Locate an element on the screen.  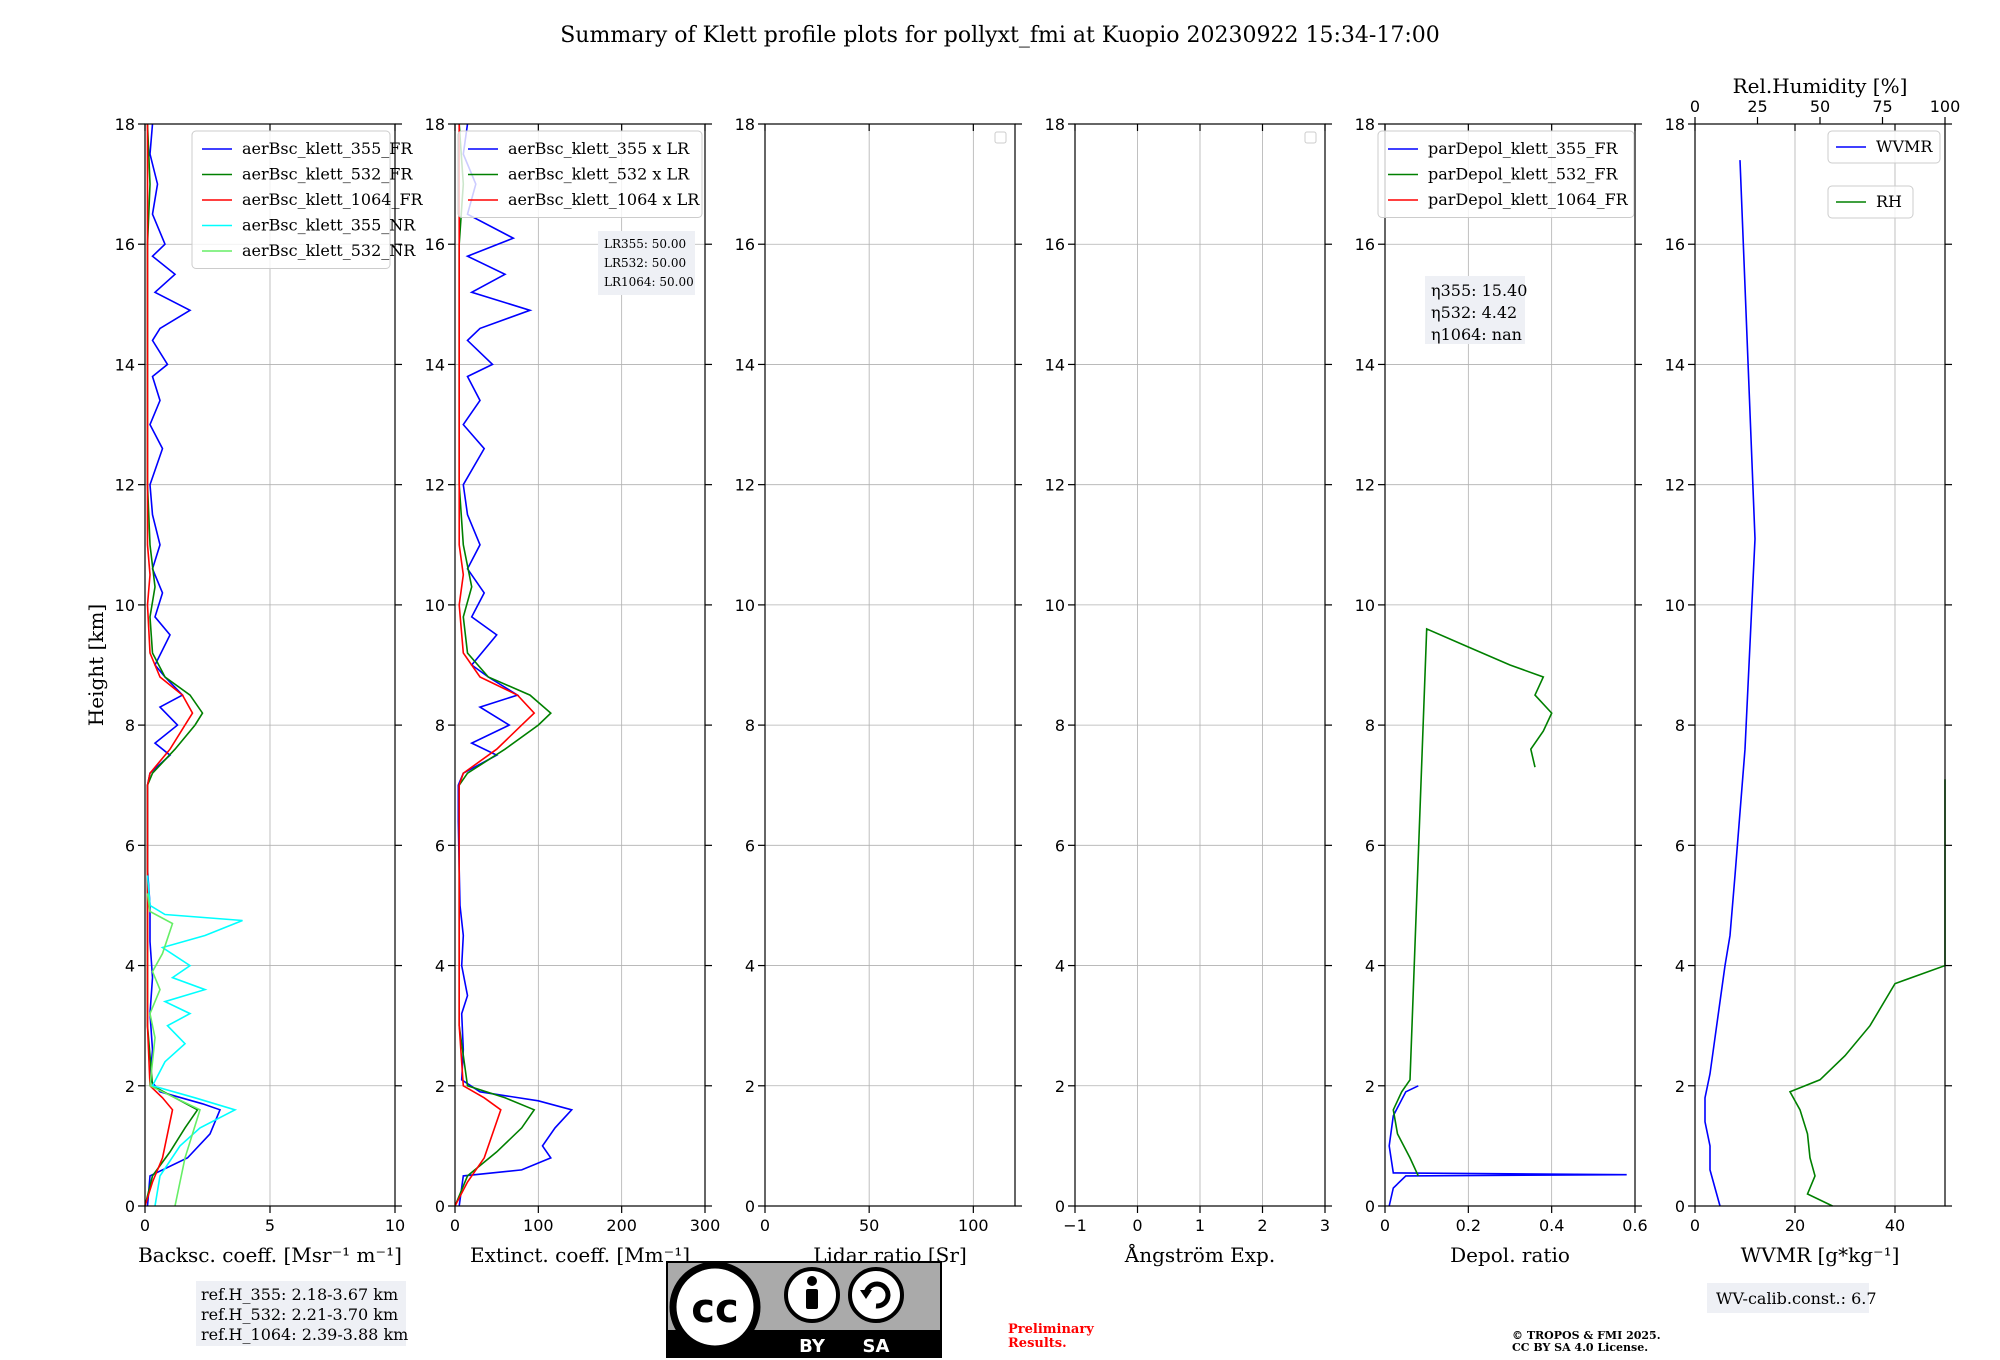
legend-entry-2: aerBsc_klett_1064 x LR is located at coordinates (604, 199).